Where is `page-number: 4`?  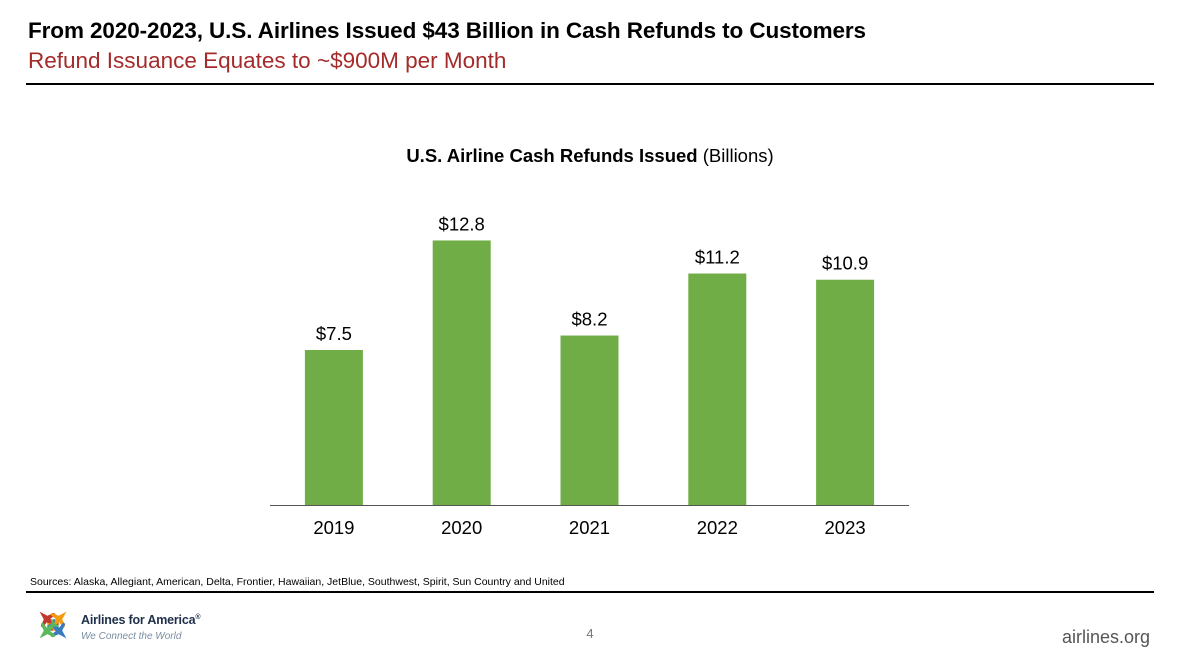
page-number: 4 is located at coordinates (590, 633).